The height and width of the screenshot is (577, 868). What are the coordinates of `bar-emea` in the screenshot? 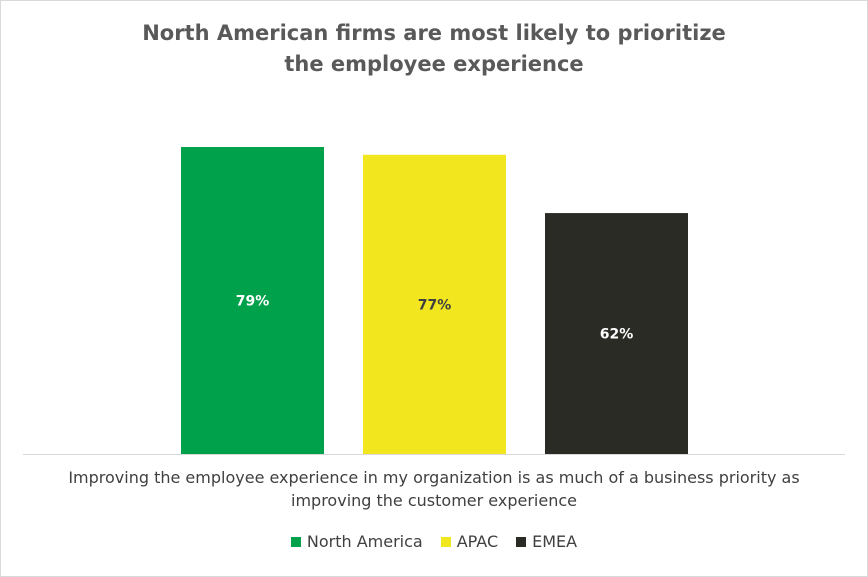 It's located at (616, 333).